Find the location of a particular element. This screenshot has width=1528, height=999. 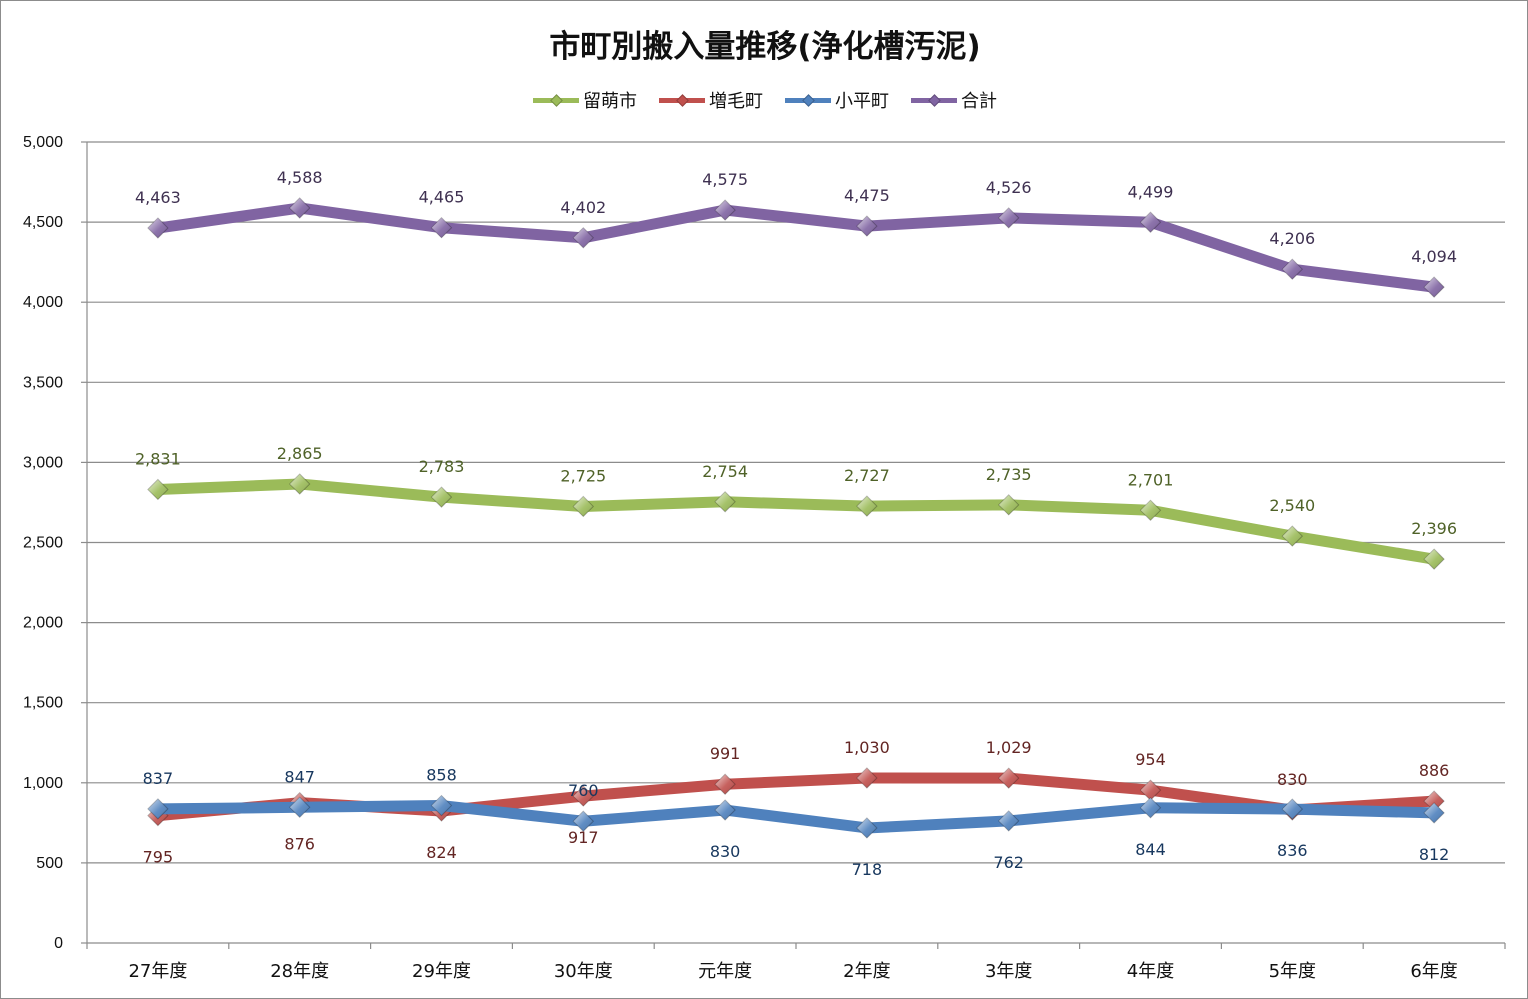

data-label: 4,463 is located at coordinates (158, 197).